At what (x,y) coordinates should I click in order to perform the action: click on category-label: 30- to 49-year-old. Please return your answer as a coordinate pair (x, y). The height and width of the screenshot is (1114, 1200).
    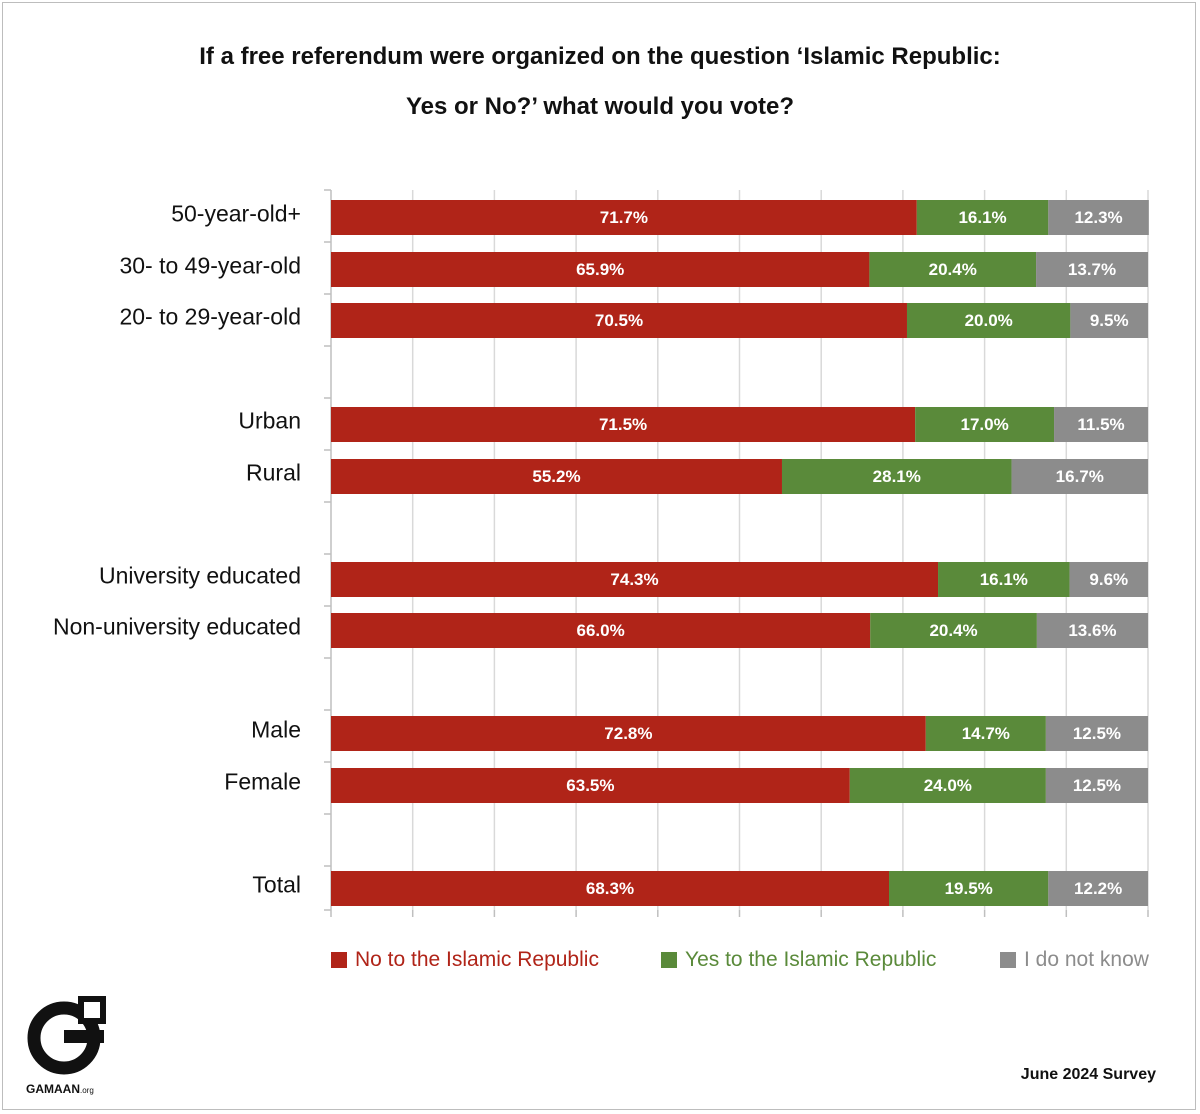
    Looking at the image, I should click on (210, 266).